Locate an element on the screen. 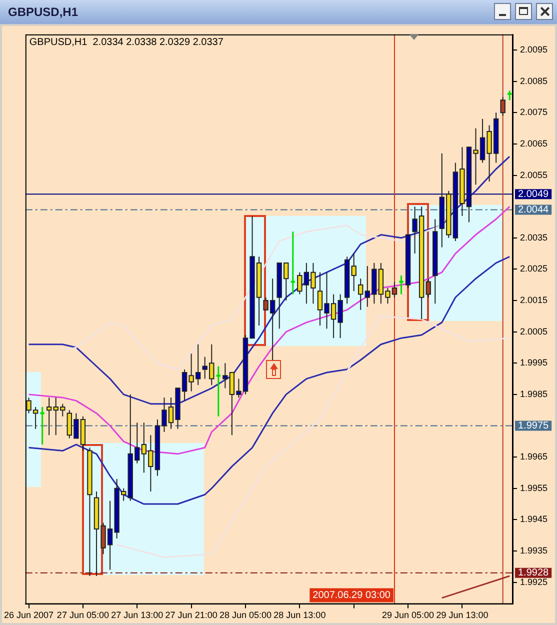 The width and height of the screenshot is (557, 625). ref-line-label: 2.0044 is located at coordinates (534, 210).